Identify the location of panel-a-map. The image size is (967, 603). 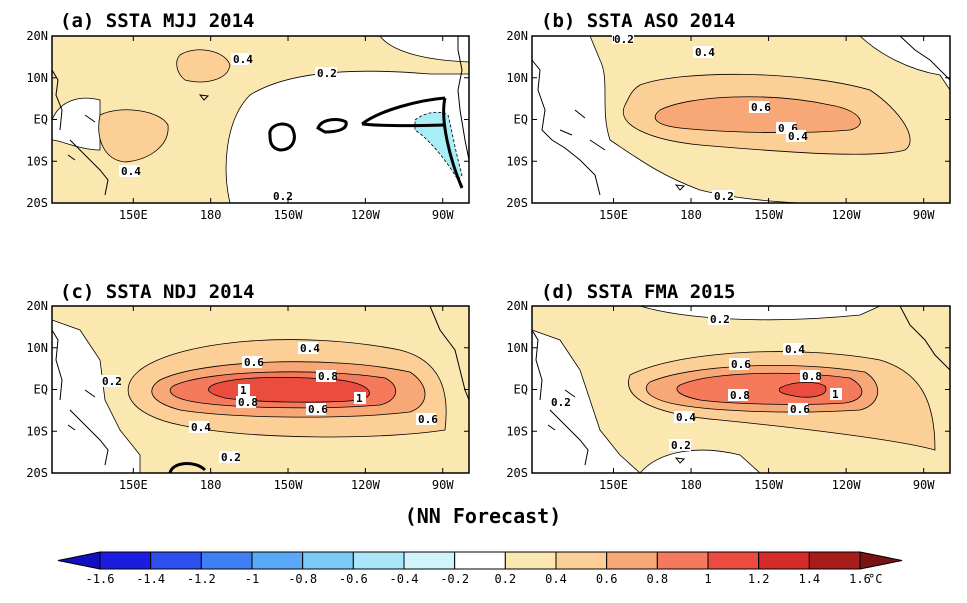
(260, 119).